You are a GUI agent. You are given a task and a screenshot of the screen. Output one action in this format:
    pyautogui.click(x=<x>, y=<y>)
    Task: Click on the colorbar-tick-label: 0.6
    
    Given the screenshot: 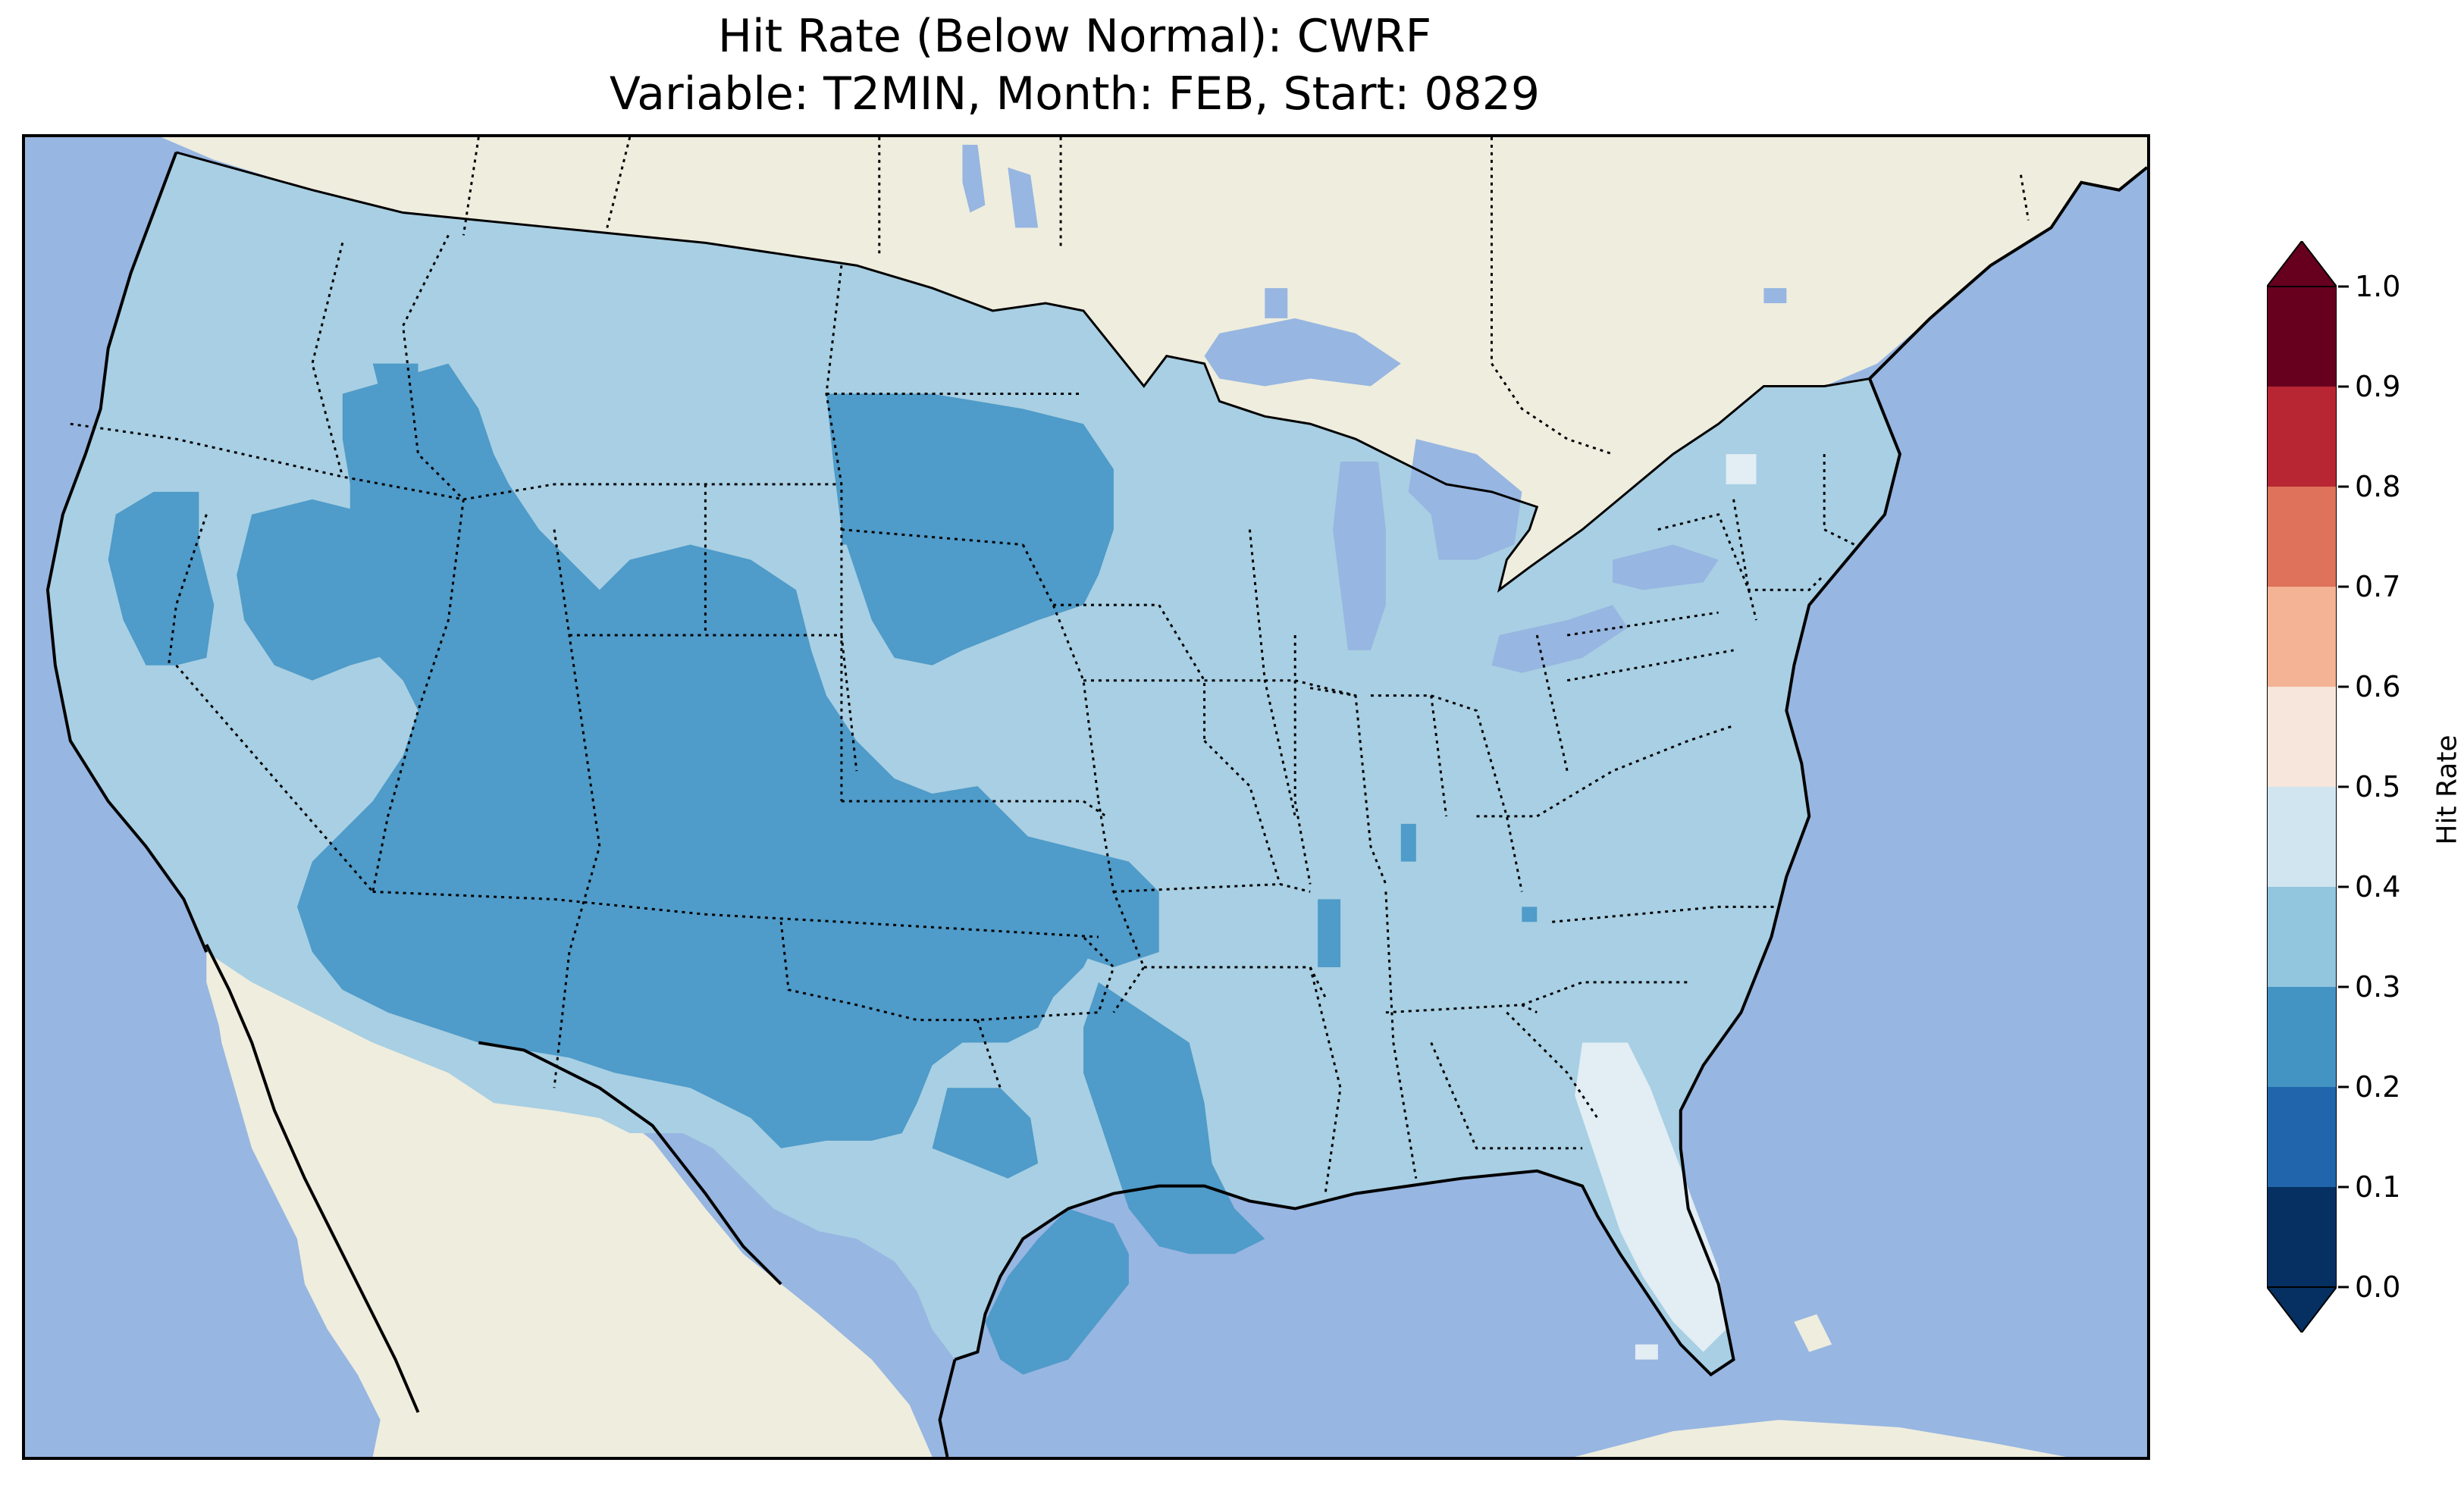 What is the action you would take?
    pyautogui.click(x=2378, y=686)
    